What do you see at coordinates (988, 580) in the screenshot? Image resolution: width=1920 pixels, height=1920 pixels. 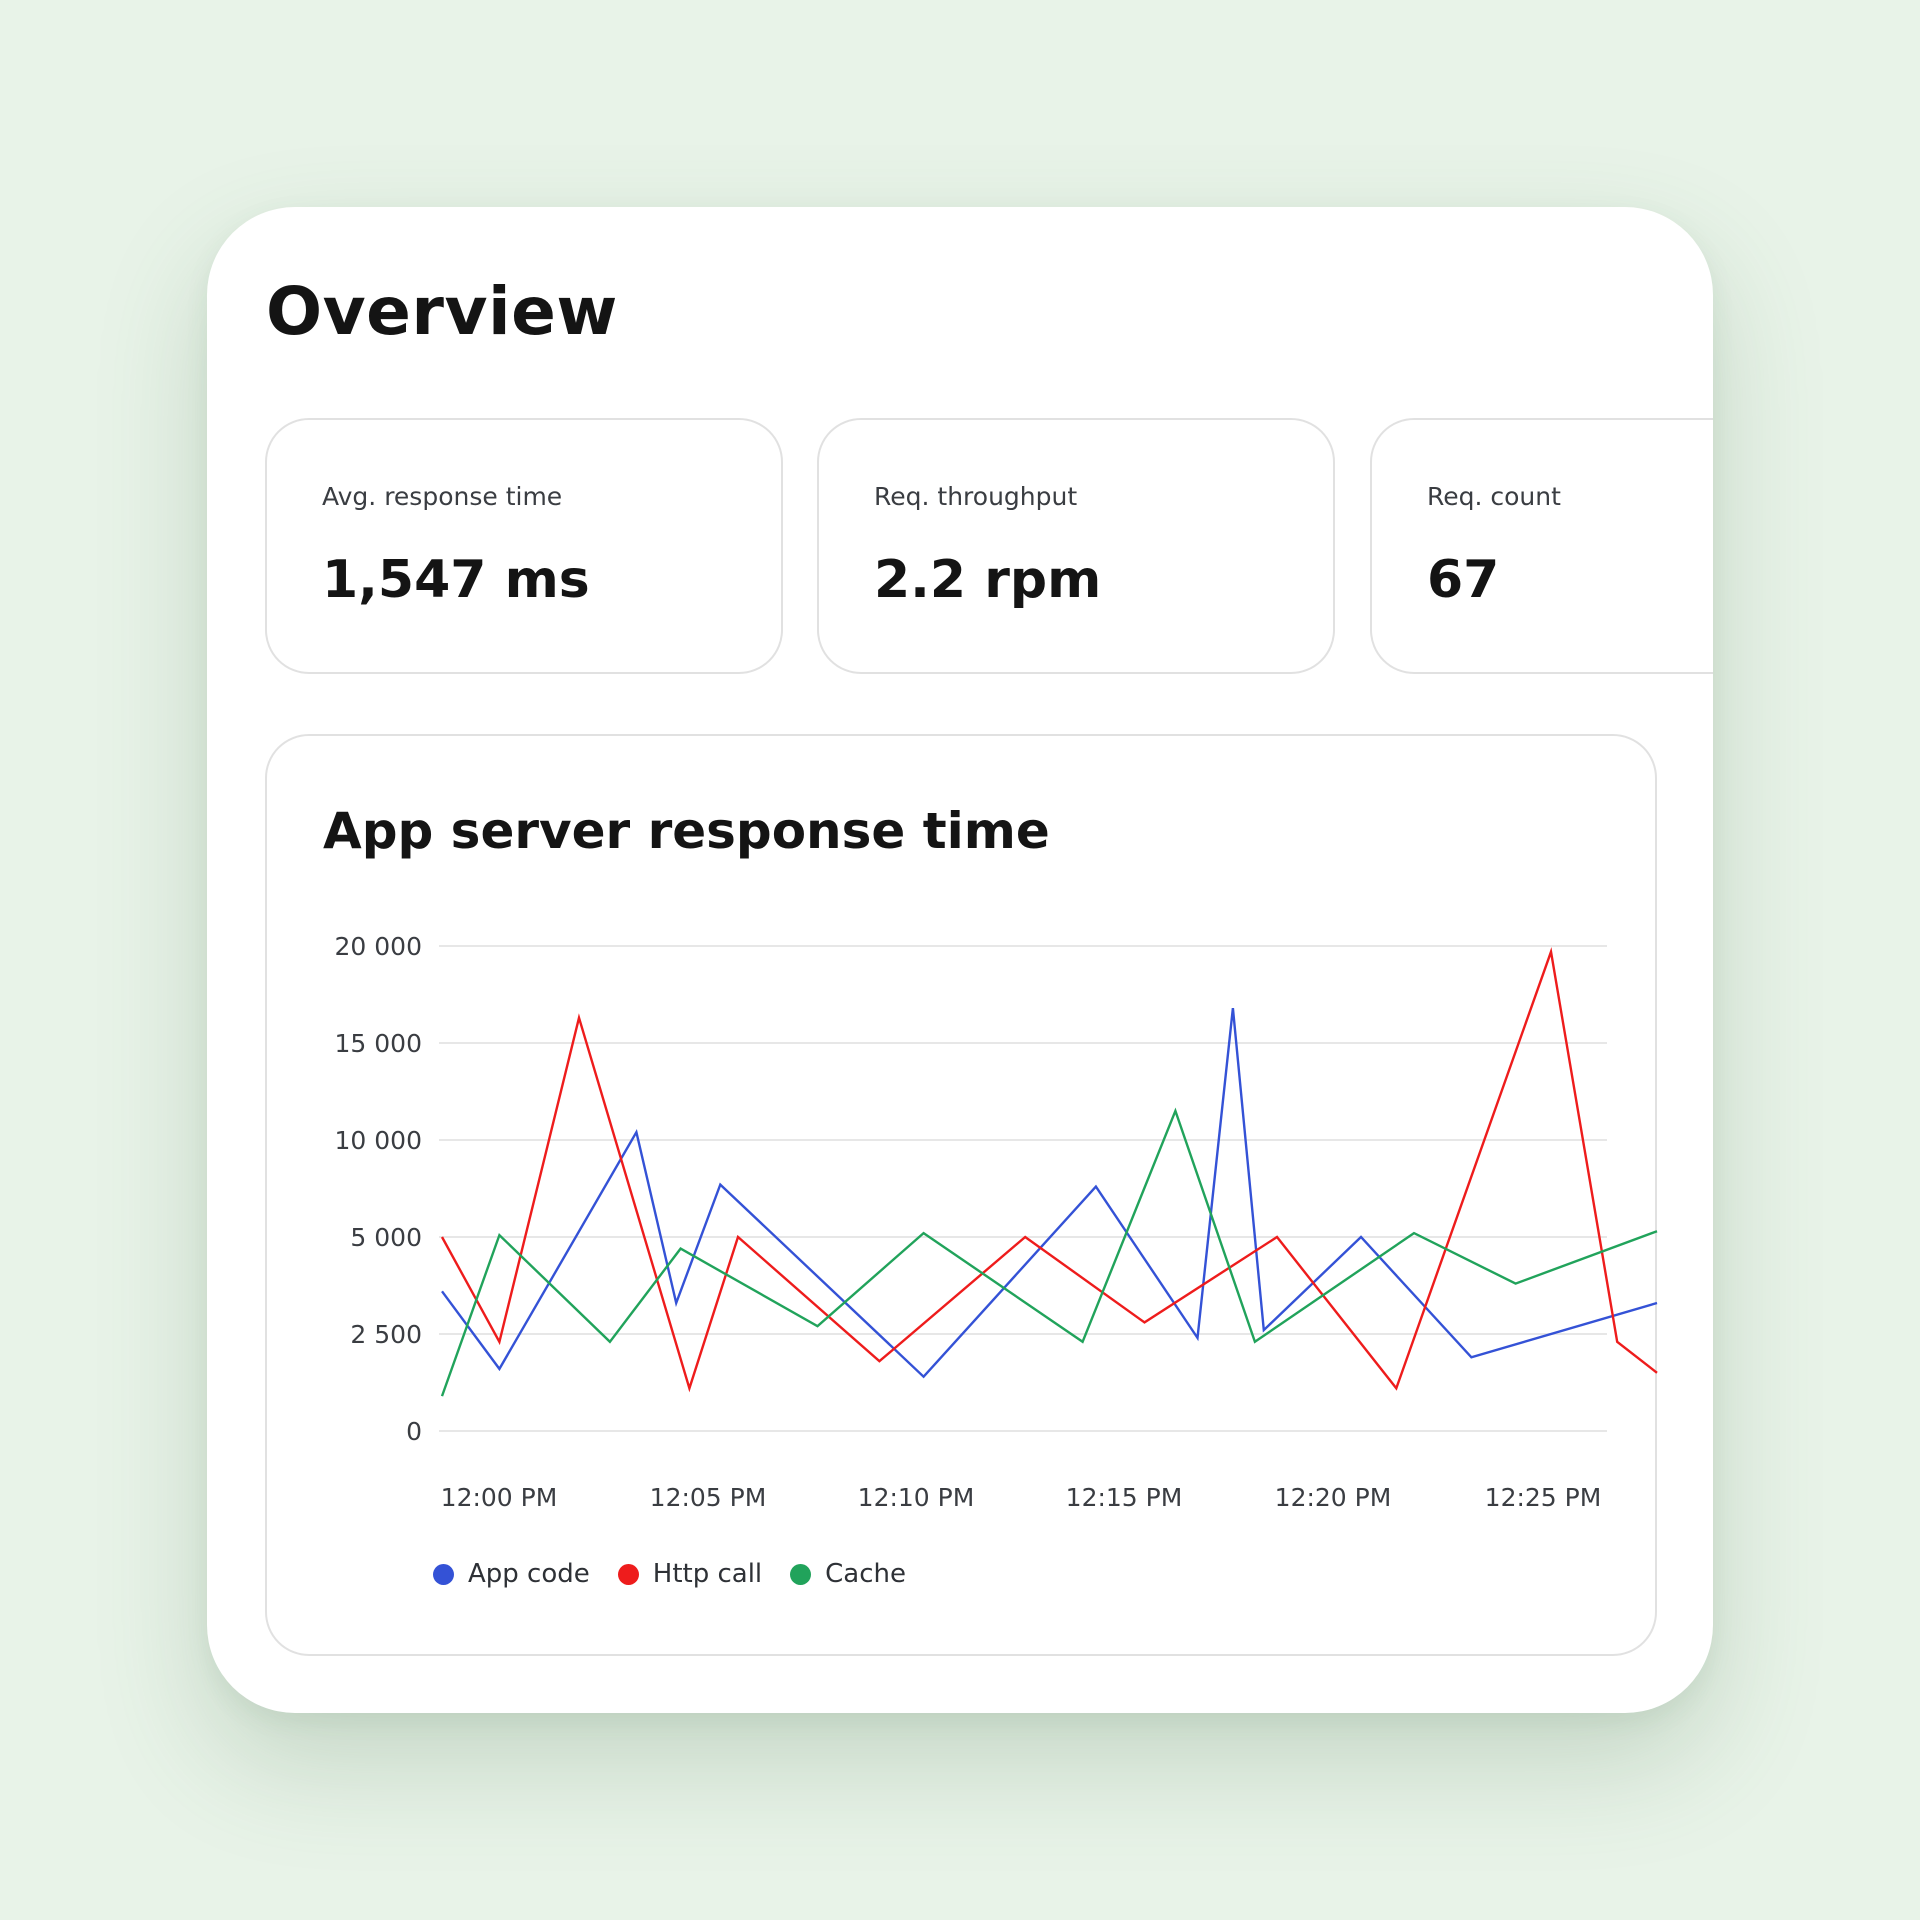 I see `stat-value: 2.2 rpm` at bounding box center [988, 580].